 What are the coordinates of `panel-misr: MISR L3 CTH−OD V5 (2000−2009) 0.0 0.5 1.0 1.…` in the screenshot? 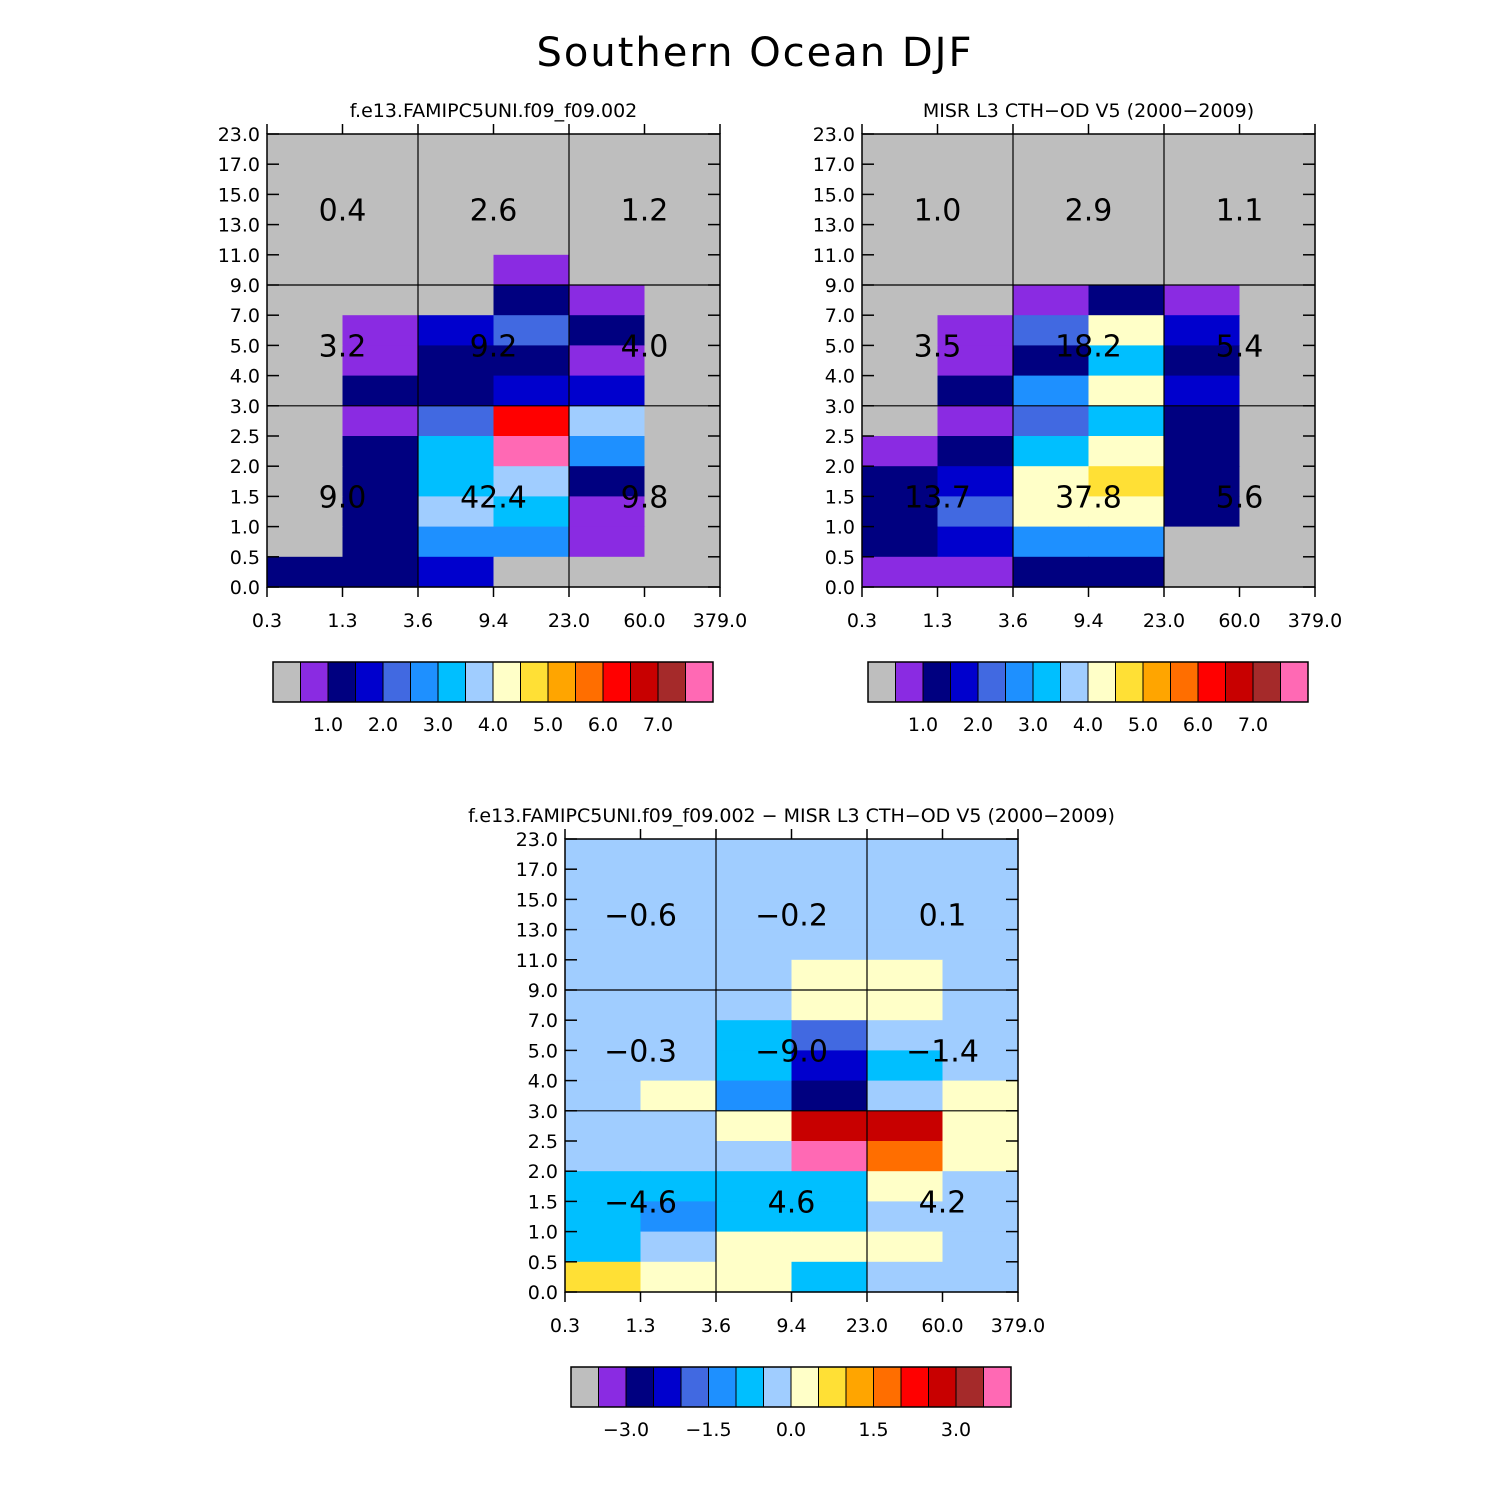 It's located at (1078, 418).